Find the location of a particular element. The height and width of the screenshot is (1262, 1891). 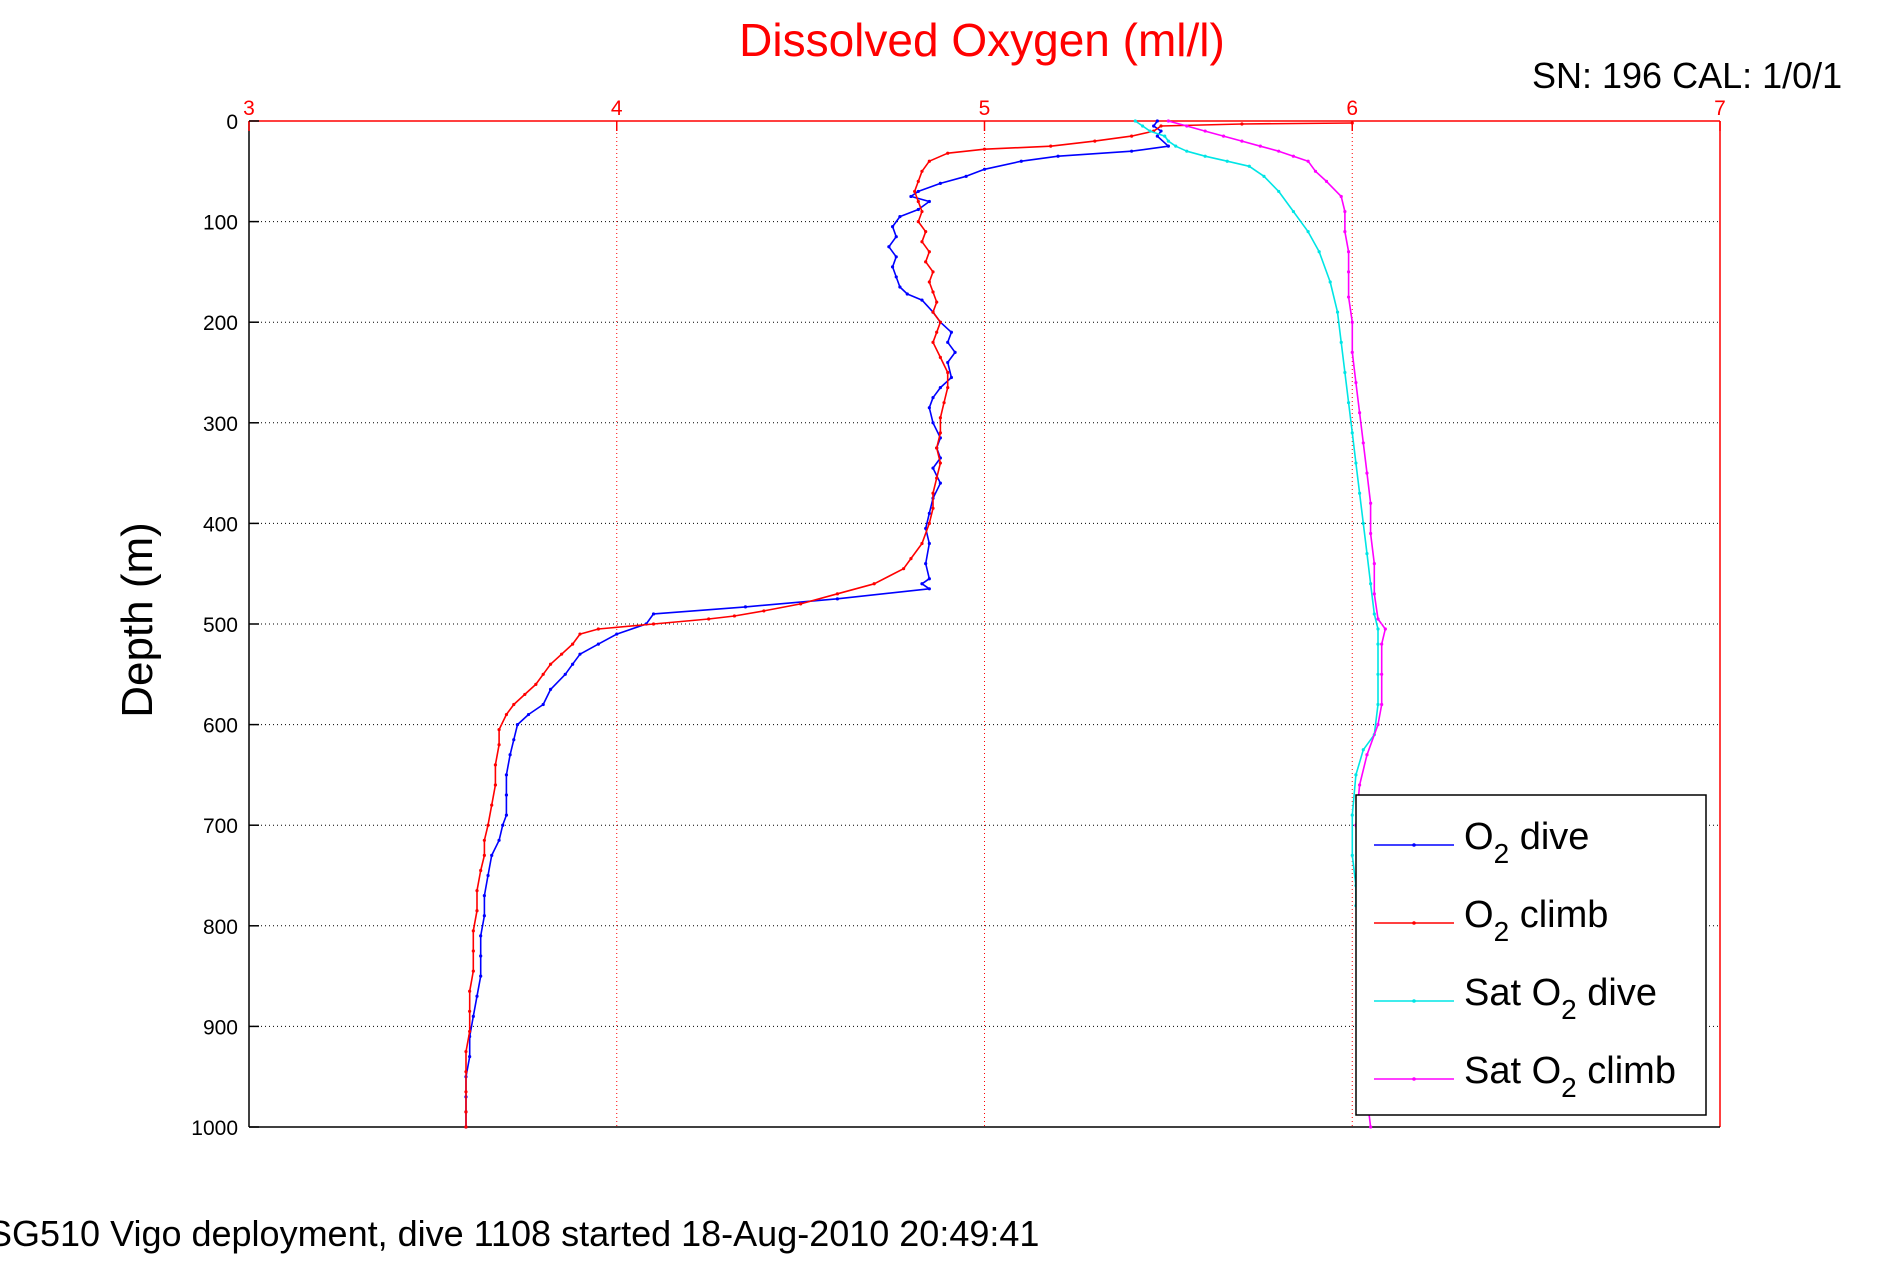

legend-label-o2-dive: O2 dive is located at coordinates (1526, 842).